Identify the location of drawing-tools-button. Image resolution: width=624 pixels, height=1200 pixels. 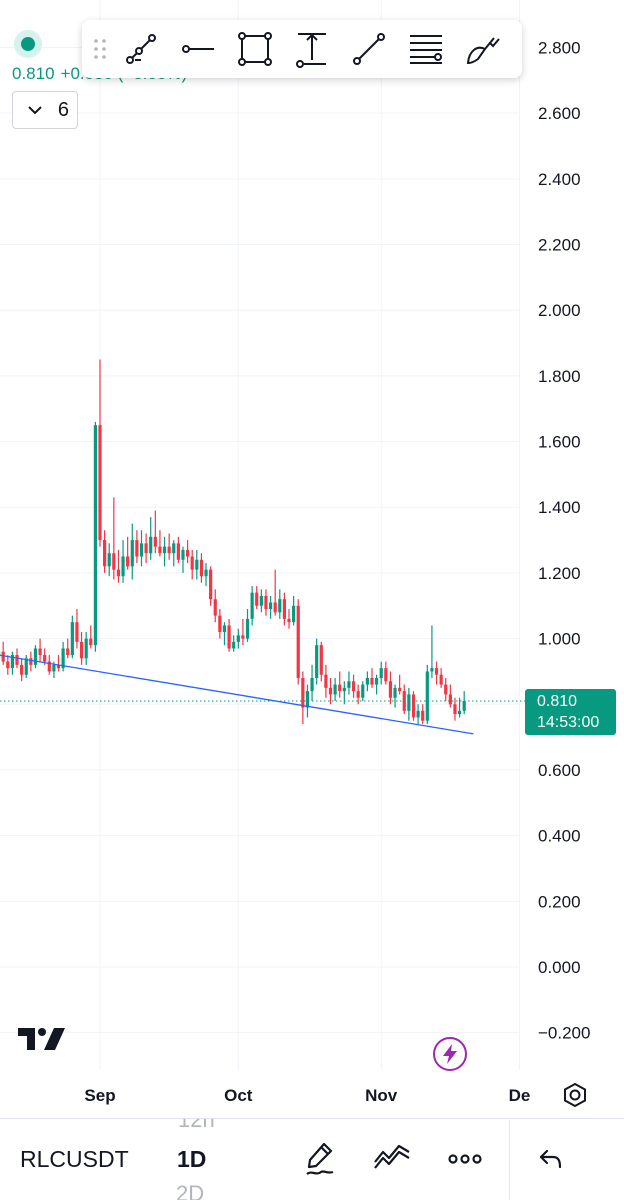
(320, 1159).